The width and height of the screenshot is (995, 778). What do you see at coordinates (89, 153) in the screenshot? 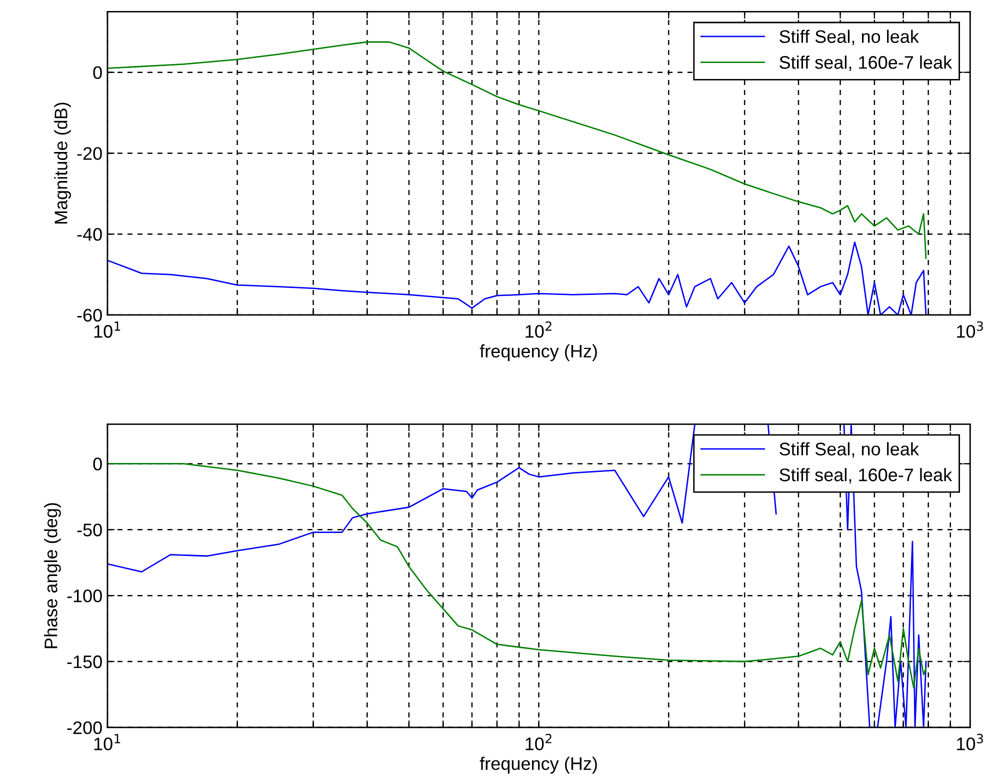
I see `y-tick-label: -20` at bounding box center [89, 153].